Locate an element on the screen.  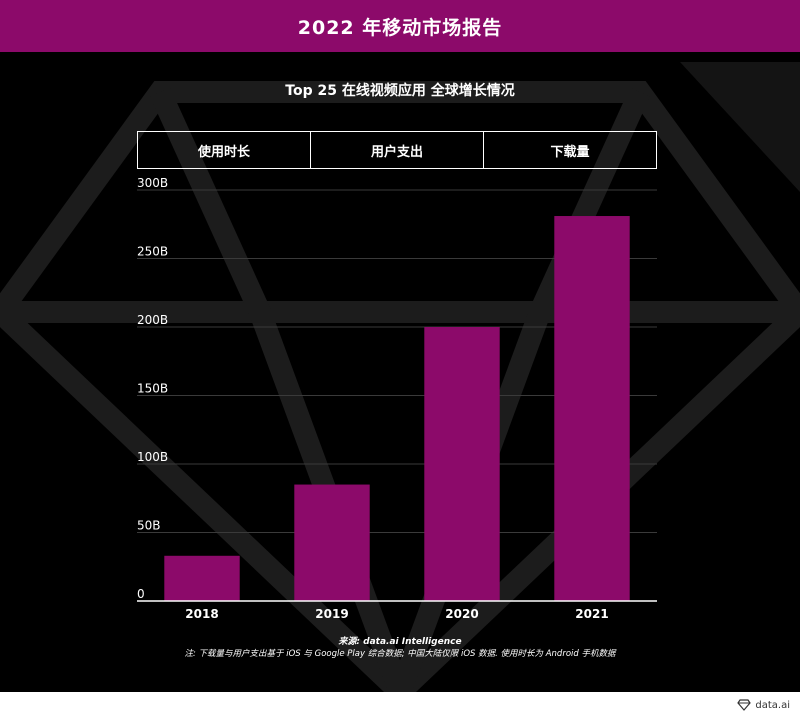
y-tick-label: 150B is located at coordinates (152, 389).